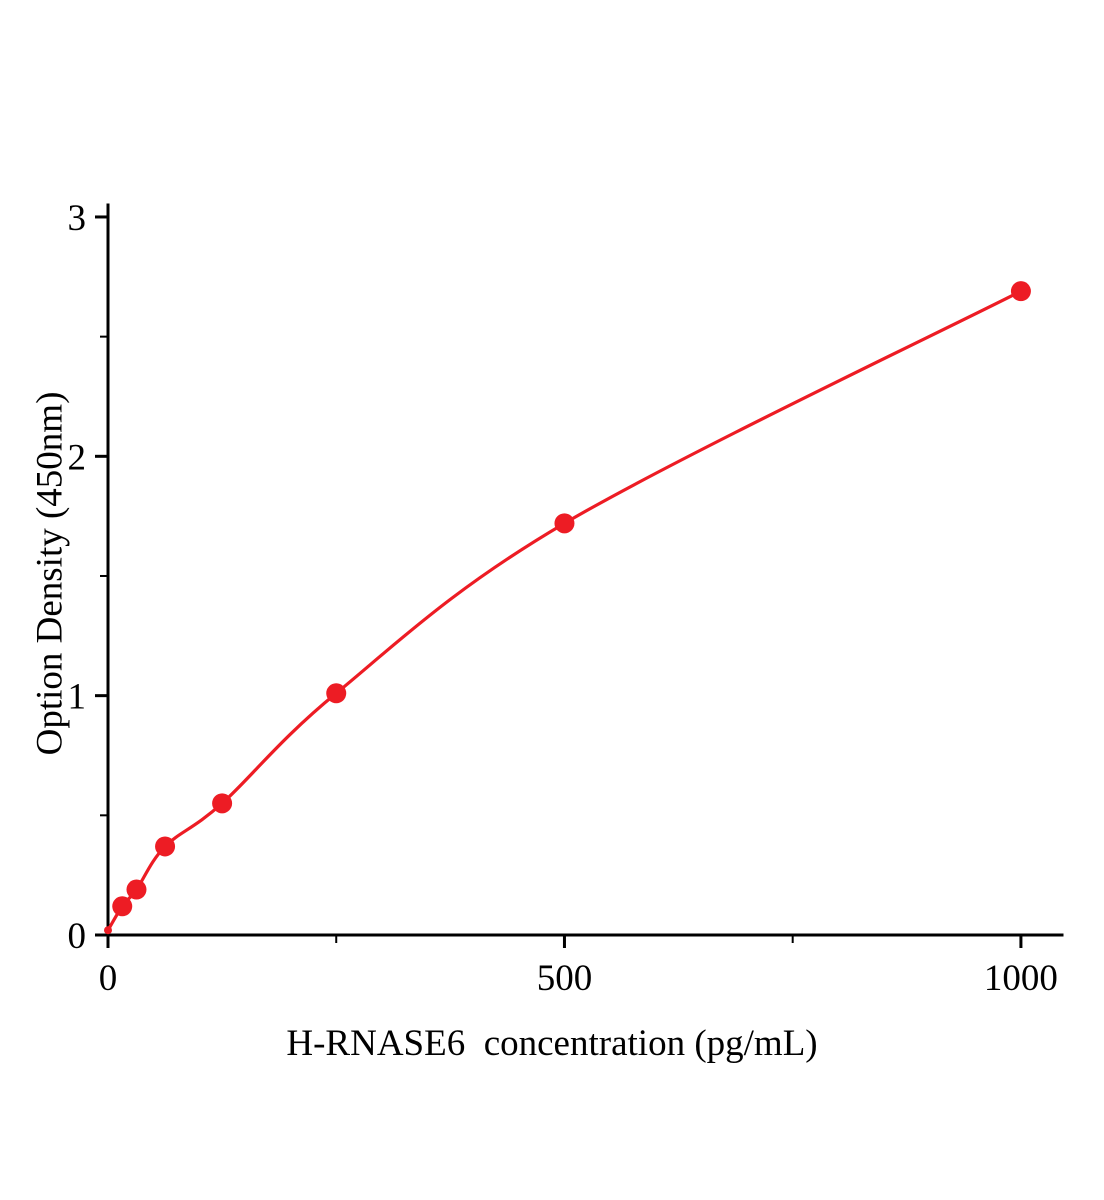 The image size is (1104, 1200). What do you see at coordinates (77, 218) in the screenshot?
I see `y-tick-label: 3` at bounding box center [77, 218].